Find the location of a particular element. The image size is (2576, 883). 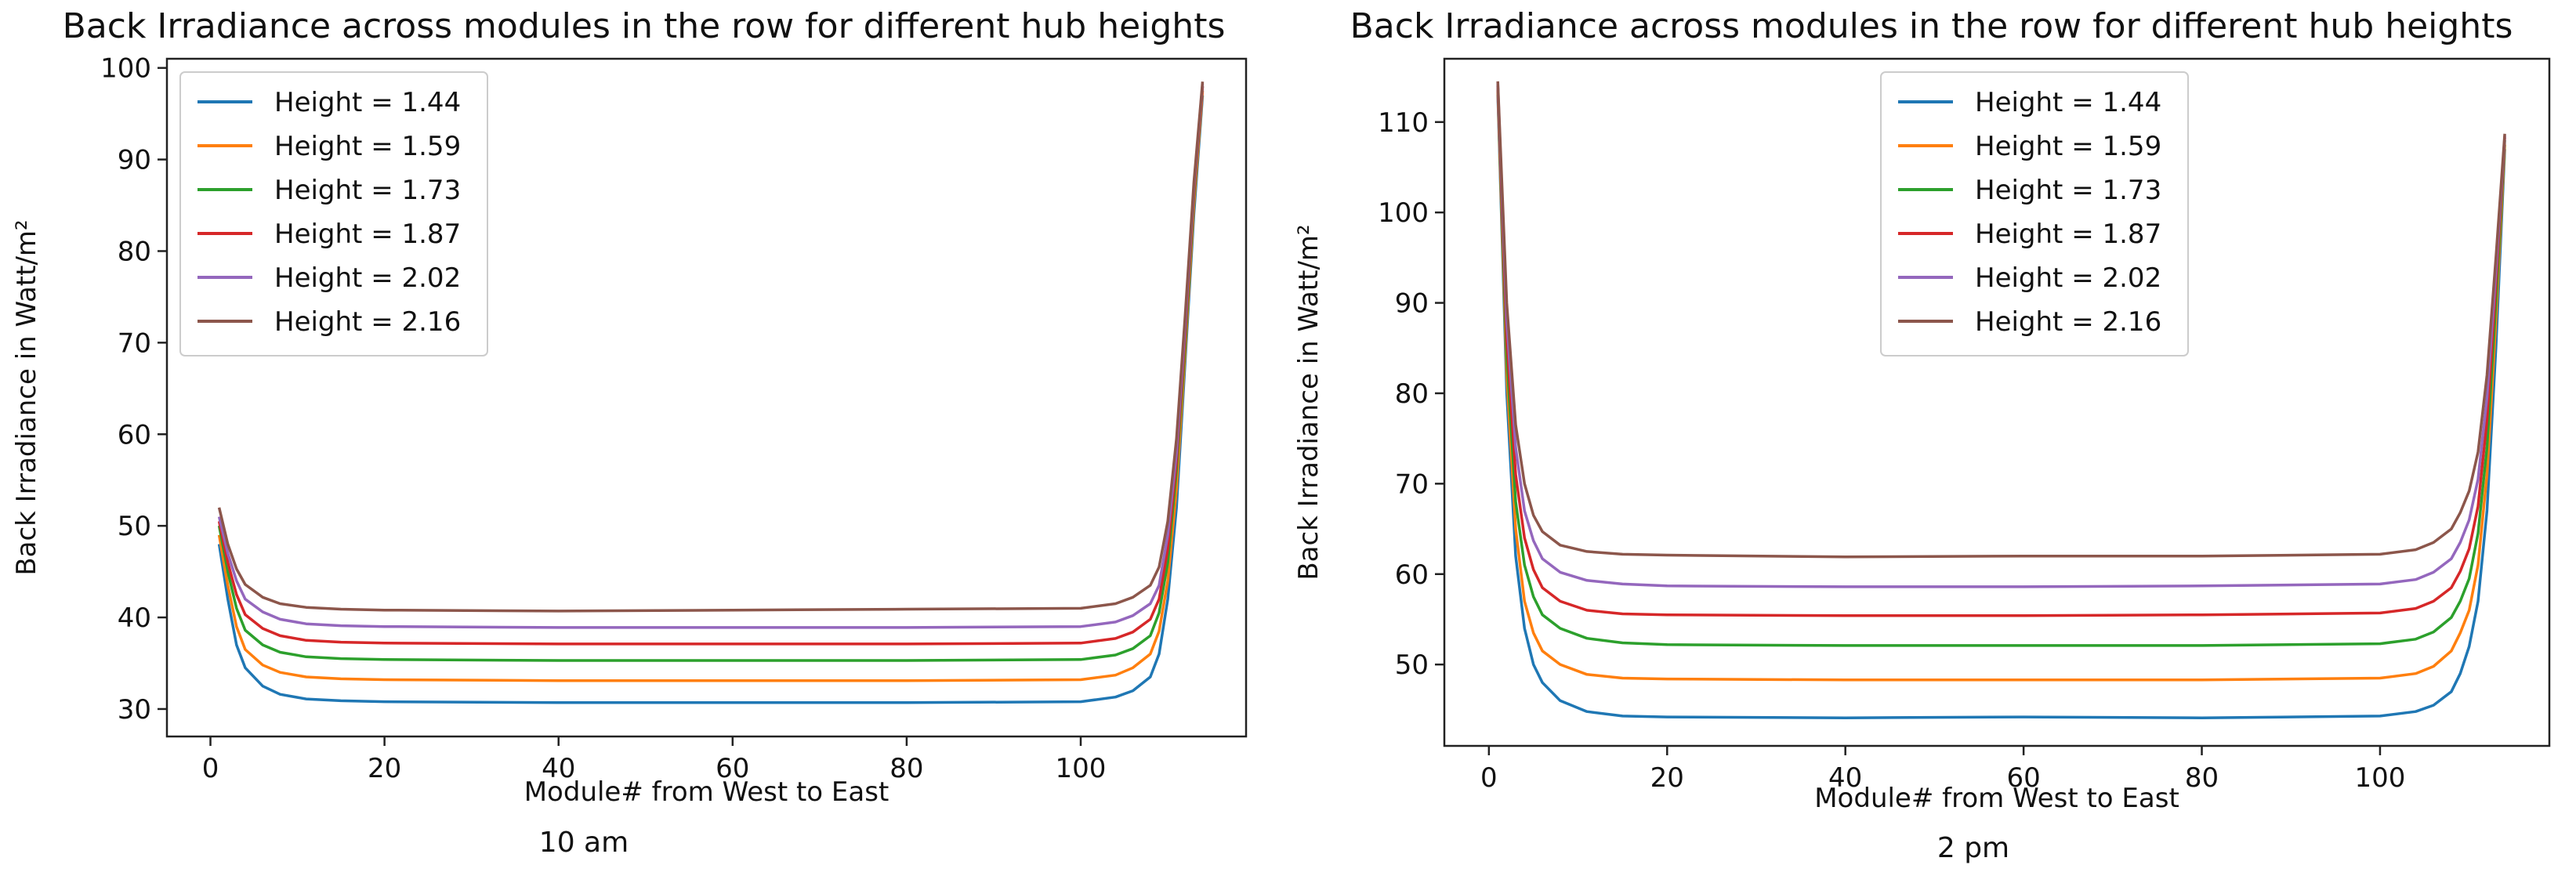

chart-caption: 2 pm is located at coordinates (1973, 848).